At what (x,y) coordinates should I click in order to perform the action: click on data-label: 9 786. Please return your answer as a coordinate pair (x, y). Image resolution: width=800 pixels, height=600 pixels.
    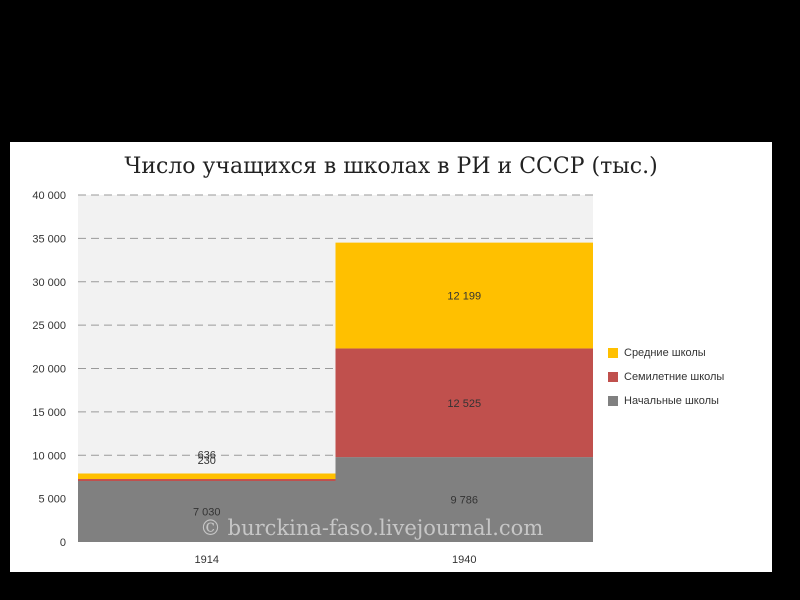
    Looking at the image, I should click on (464, 501).